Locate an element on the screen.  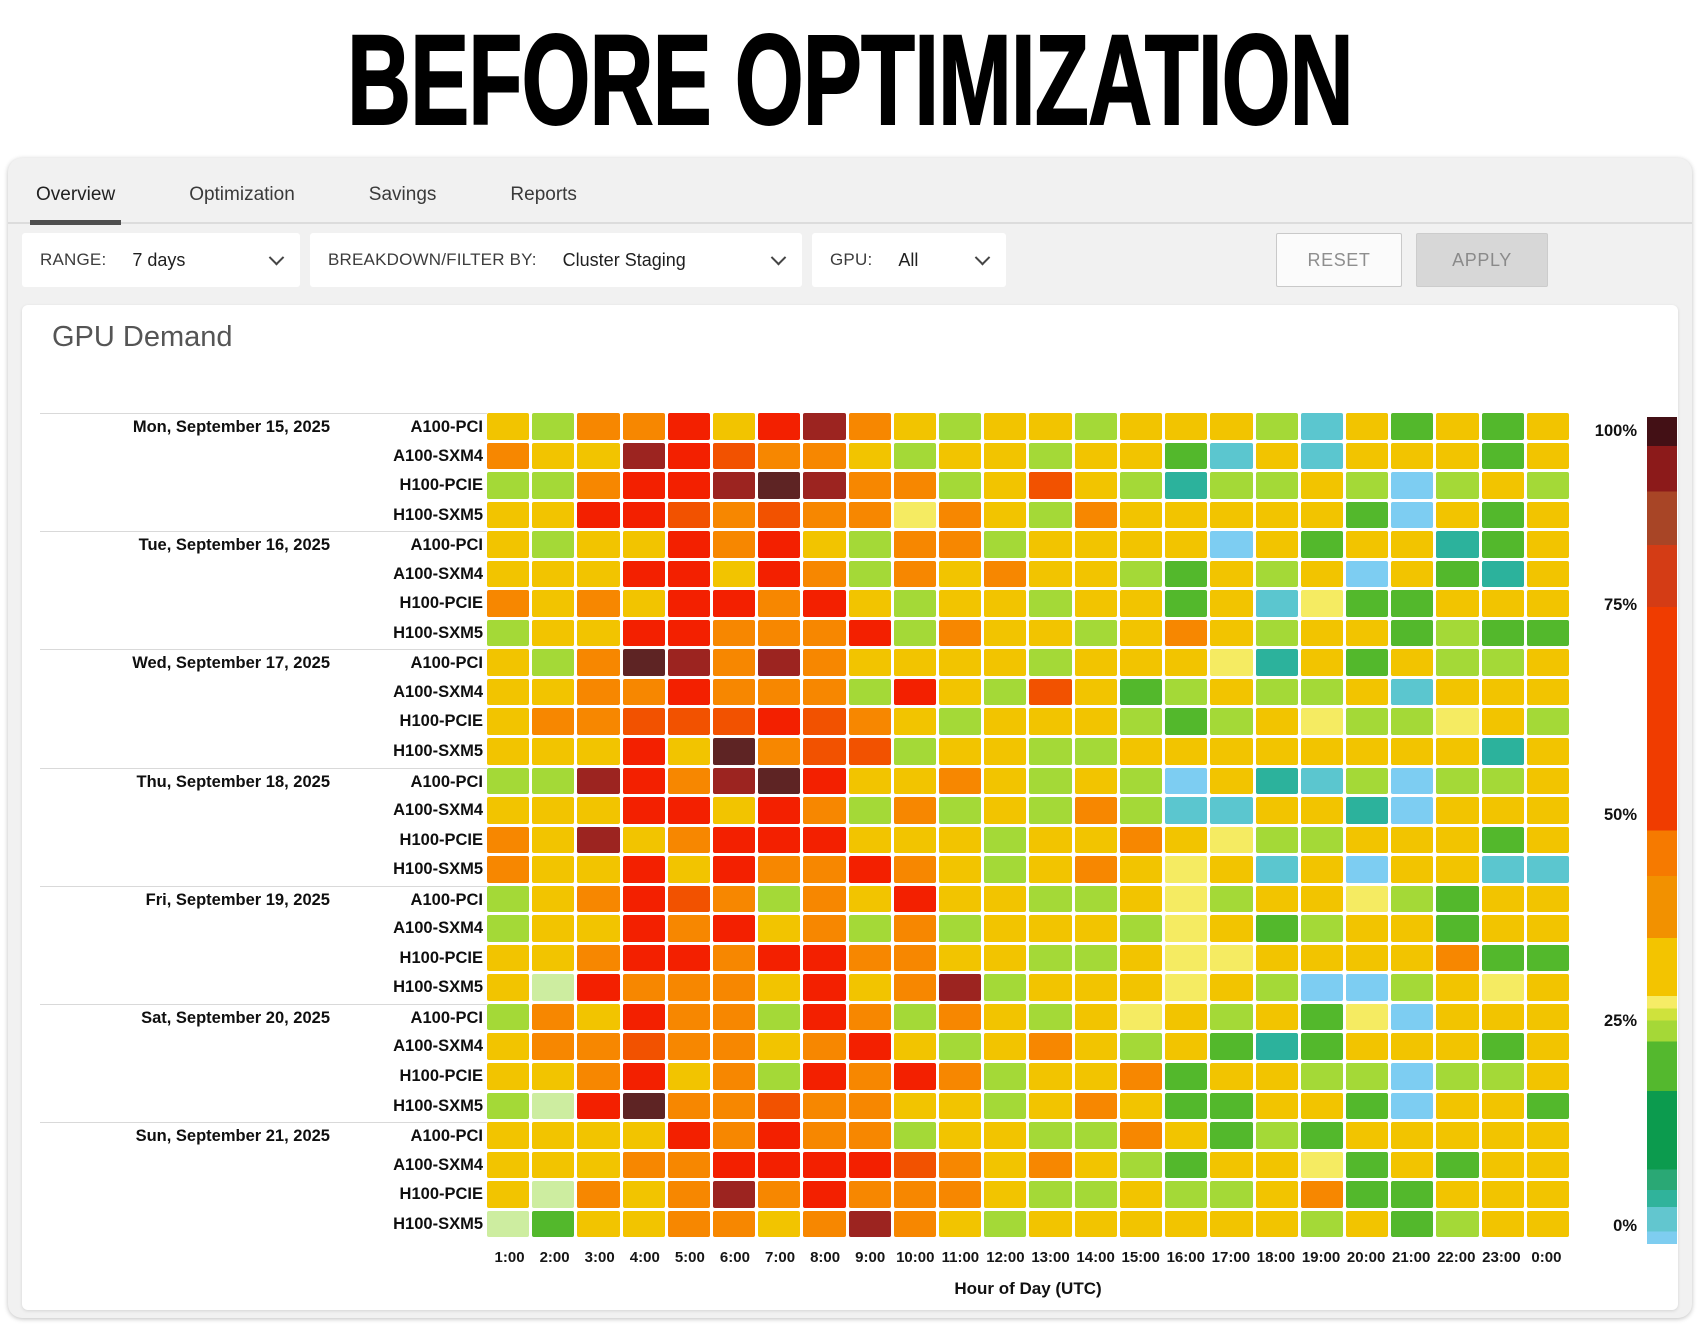
tab-savings: Savings is located at coordinates (402, 194).